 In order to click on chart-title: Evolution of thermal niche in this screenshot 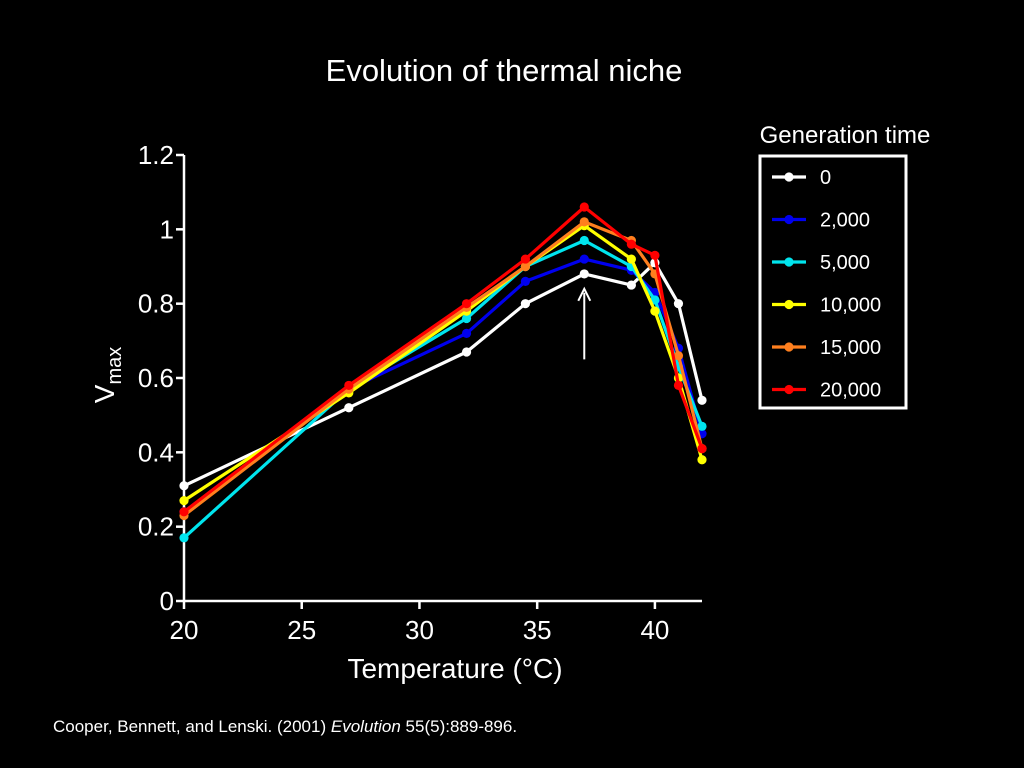, I will do `click(504, 70)`.